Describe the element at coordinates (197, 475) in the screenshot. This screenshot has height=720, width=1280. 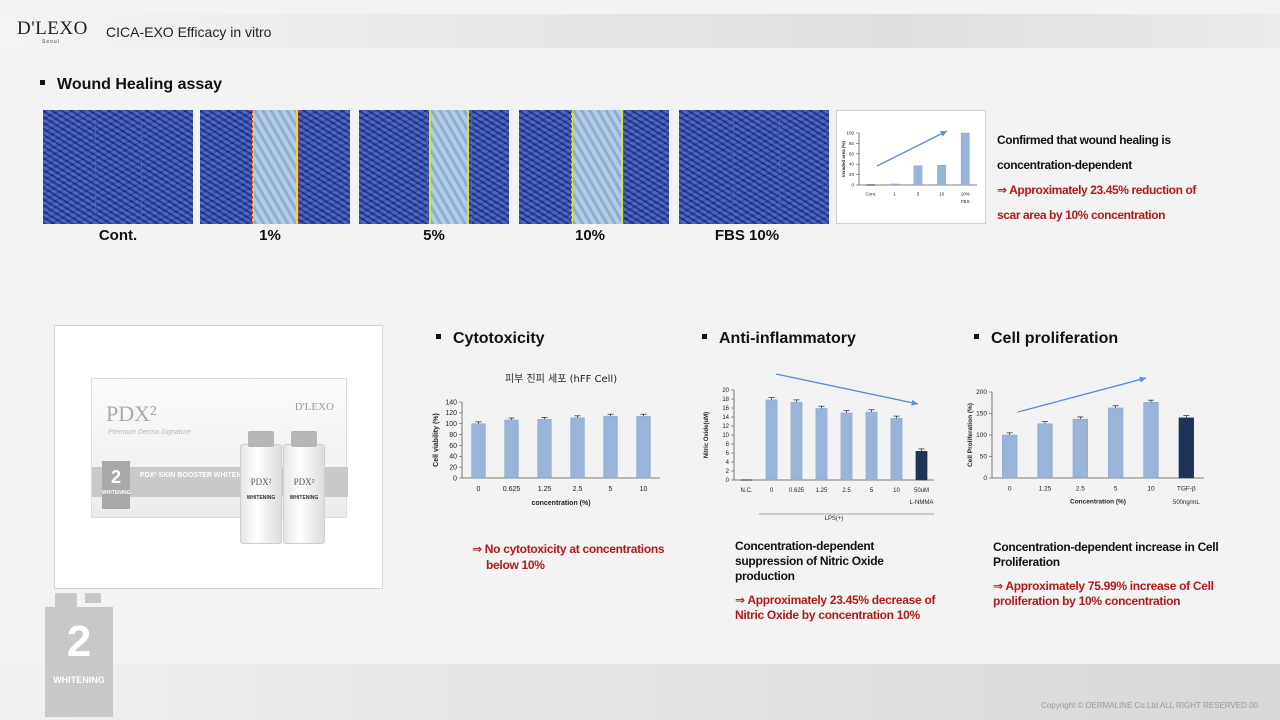
I see `package-stripe-text: PDX² SKIN BOOSTER WHITENING` at that location.